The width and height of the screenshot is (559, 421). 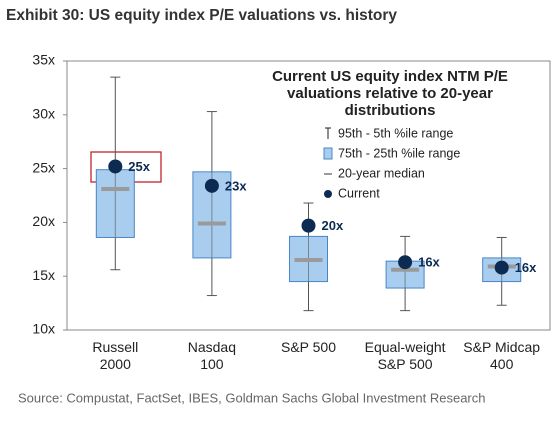 I want to click on legend-label: 75th - 25th %ile range, so click(x=399, y=153).